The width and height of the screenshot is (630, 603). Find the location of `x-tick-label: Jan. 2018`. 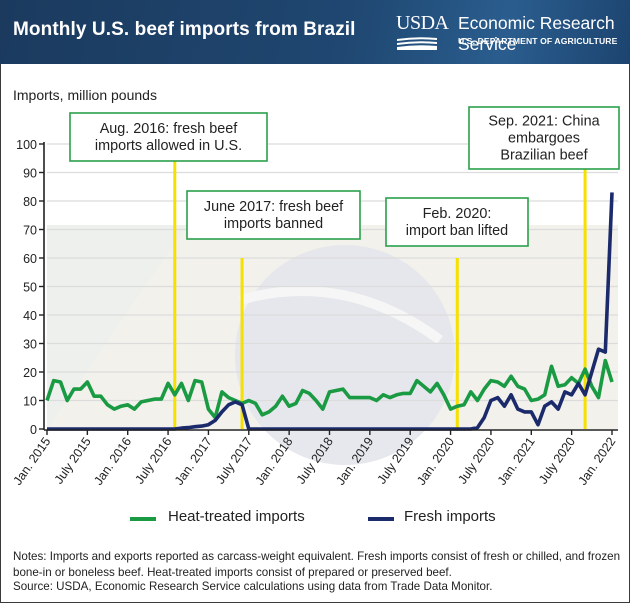

x-tick-label: Jan. 2018 is located at coordinates (274, 461).